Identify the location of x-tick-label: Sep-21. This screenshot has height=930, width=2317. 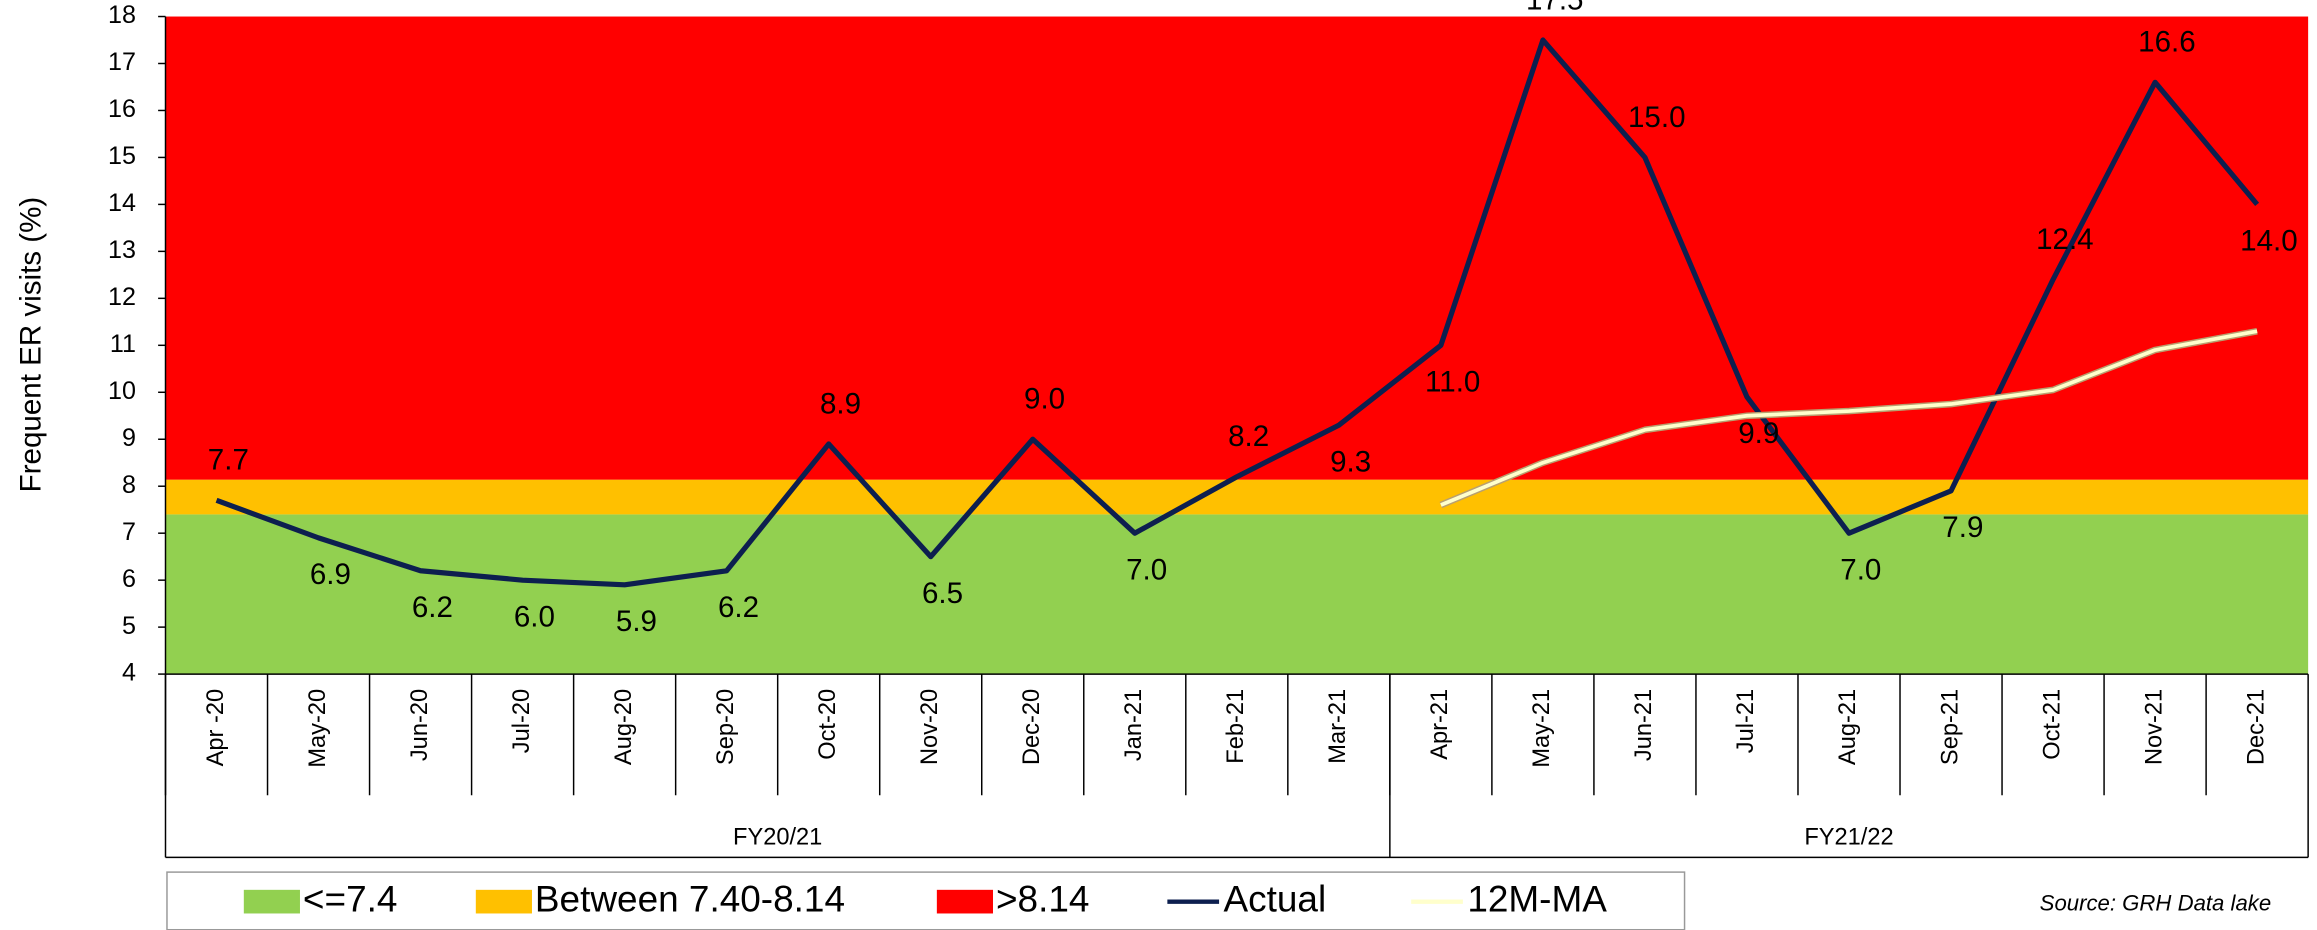
(1950, 727).